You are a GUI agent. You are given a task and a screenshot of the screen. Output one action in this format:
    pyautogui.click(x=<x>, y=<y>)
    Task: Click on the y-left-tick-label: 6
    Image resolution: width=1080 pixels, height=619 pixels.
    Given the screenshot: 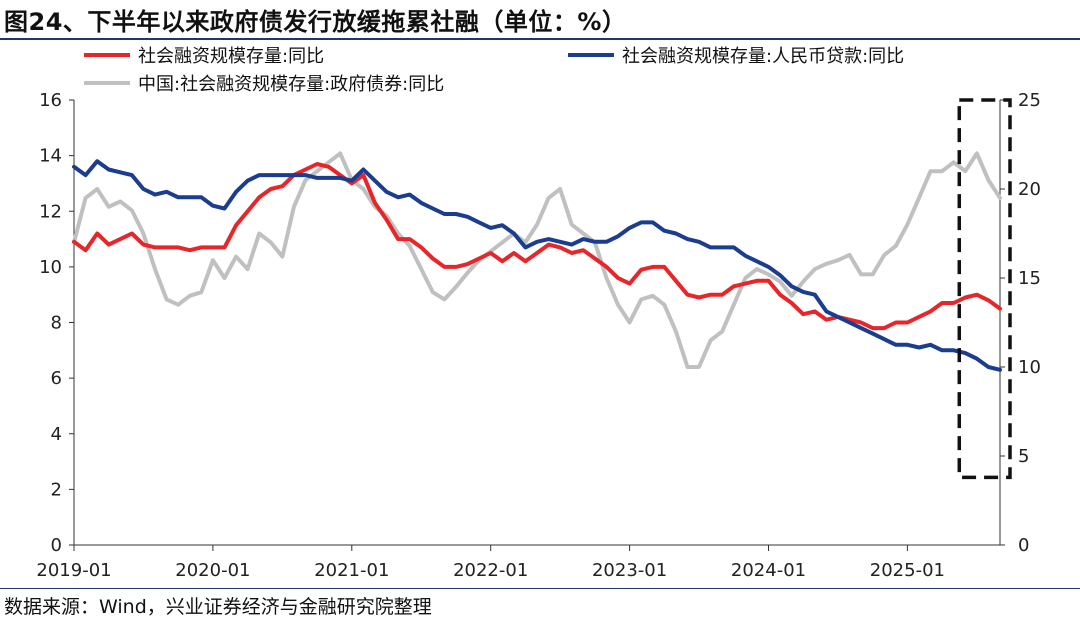 What is the action you would take?
    pyautogui.click(x=56, y=378)
    